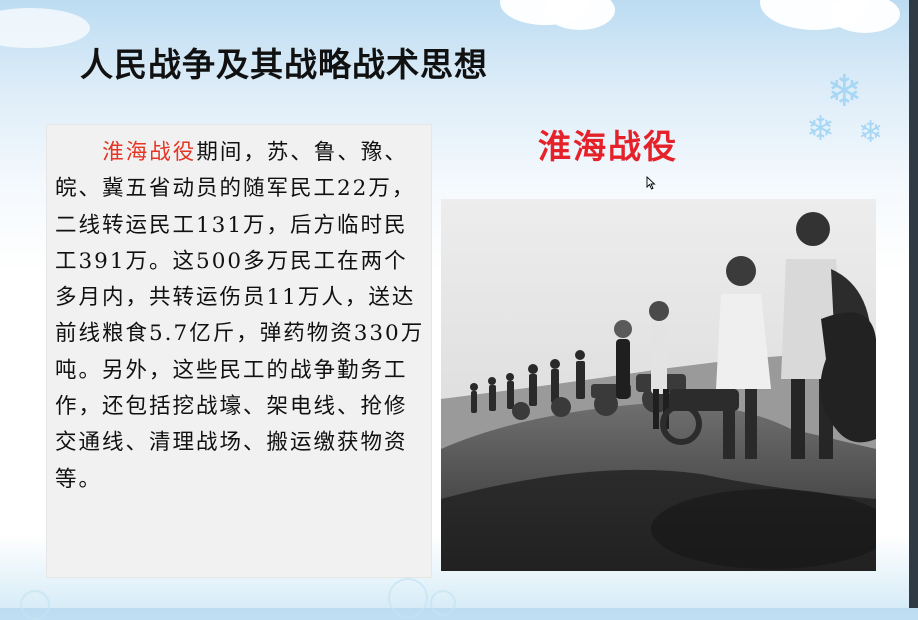 The width and height of the screenshot is (918, 620). What do you see at coordinates (651, 183) in the screenshot?
I see `cursor-icon` at bounding box center [651, 183].